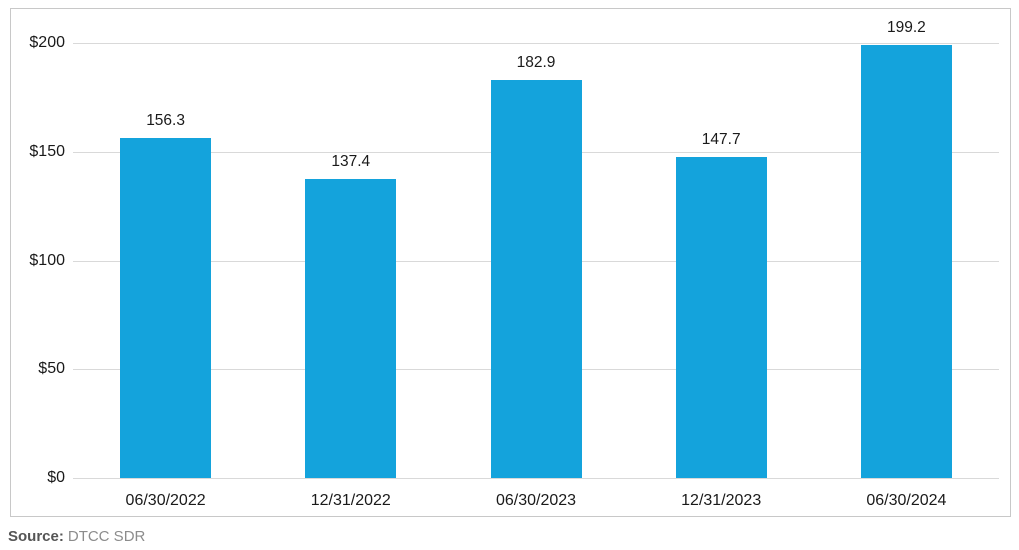  I want to click on source-value: DTCC SDR, so click(106, 536).